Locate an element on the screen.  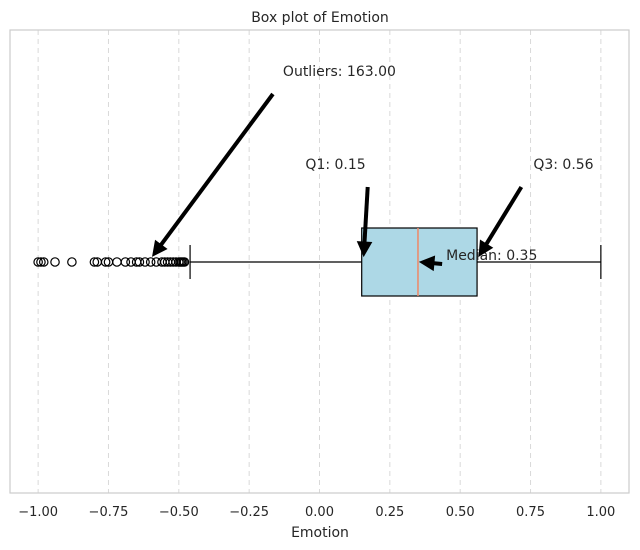
x-tick-label: 1.00 is located at coordinates (600, 512).